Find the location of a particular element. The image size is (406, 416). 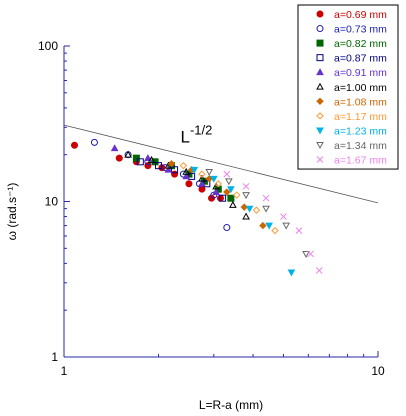

reference-line is located at coordinates (221, 164).